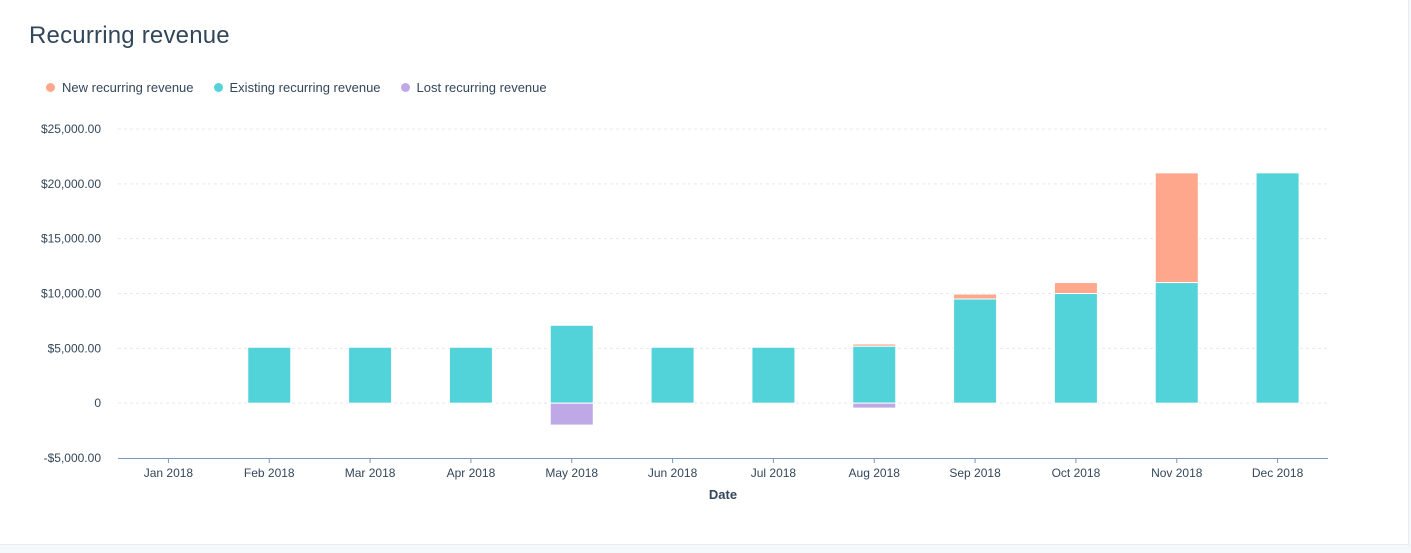  I want to click on x-tick-label: Jun 2018, so click(673, 473).